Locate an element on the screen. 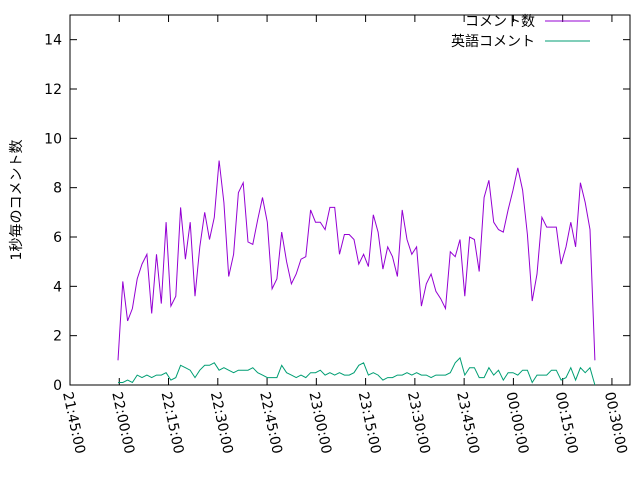  y-tick-label: 12 is located at coordinates (53, 90).